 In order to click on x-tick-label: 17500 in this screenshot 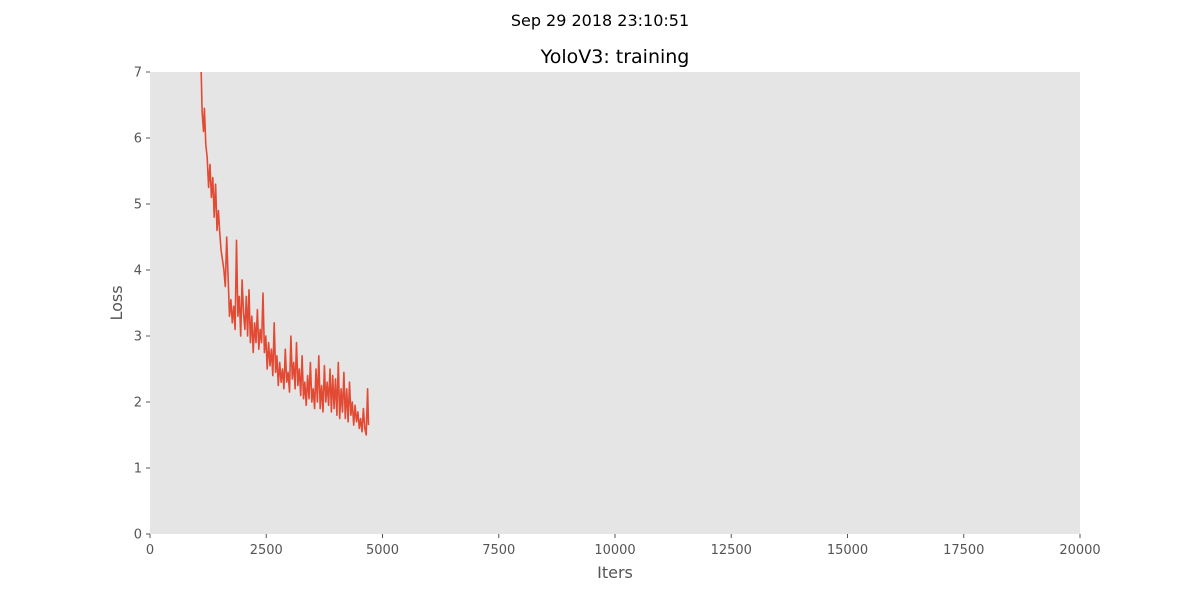, I will do `click(963, 550)`.